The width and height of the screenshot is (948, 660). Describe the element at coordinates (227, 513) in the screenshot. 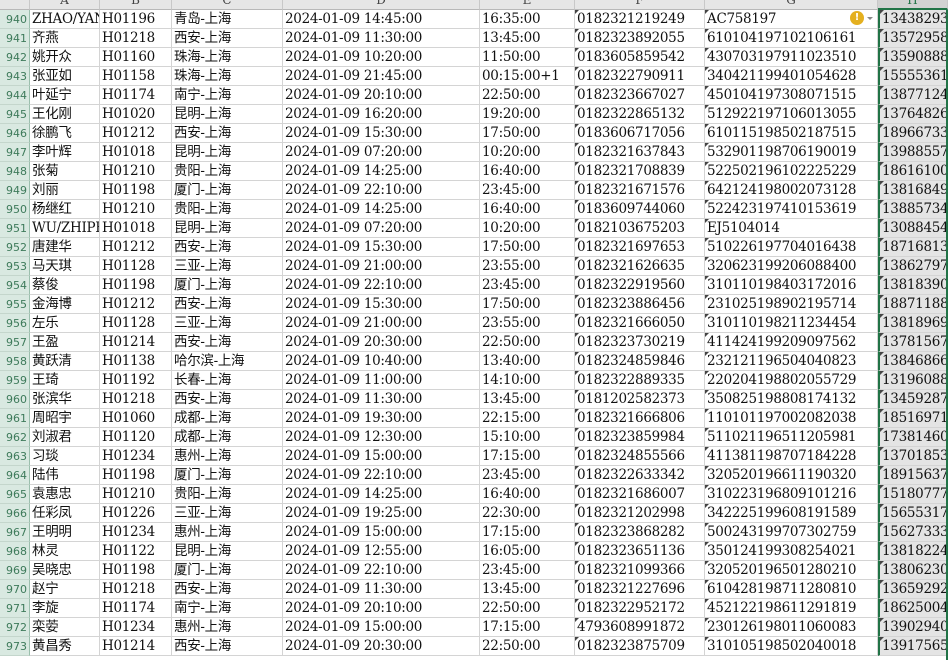

I see `cell-route: 三亚-上海` at that location.